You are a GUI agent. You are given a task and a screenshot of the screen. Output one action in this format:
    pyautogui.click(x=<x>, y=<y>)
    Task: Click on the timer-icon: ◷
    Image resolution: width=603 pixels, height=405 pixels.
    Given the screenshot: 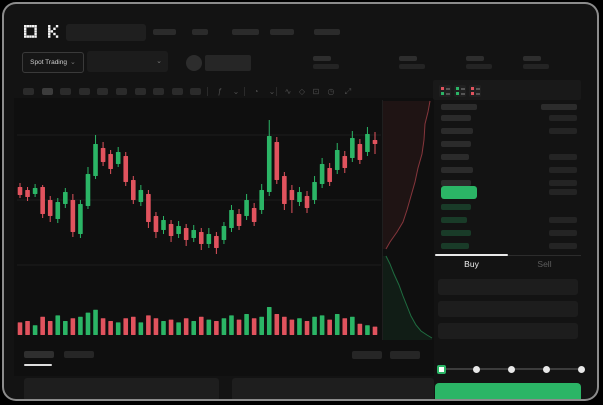 What is the action you would take?
    pyautogui.click(x=331, y=91)
    